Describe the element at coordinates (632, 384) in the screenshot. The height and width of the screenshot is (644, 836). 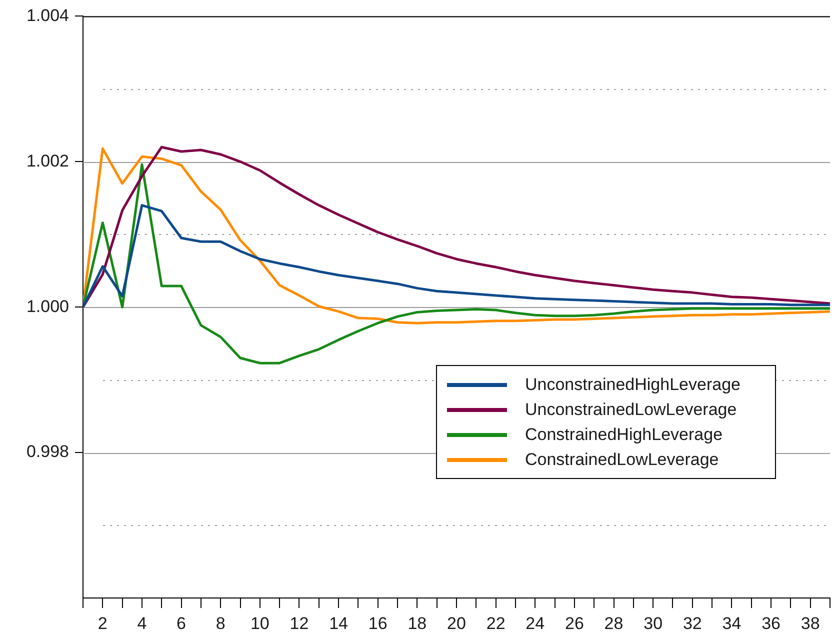
I see `legend-label: UnconstrainedHighLeverage` at that location.